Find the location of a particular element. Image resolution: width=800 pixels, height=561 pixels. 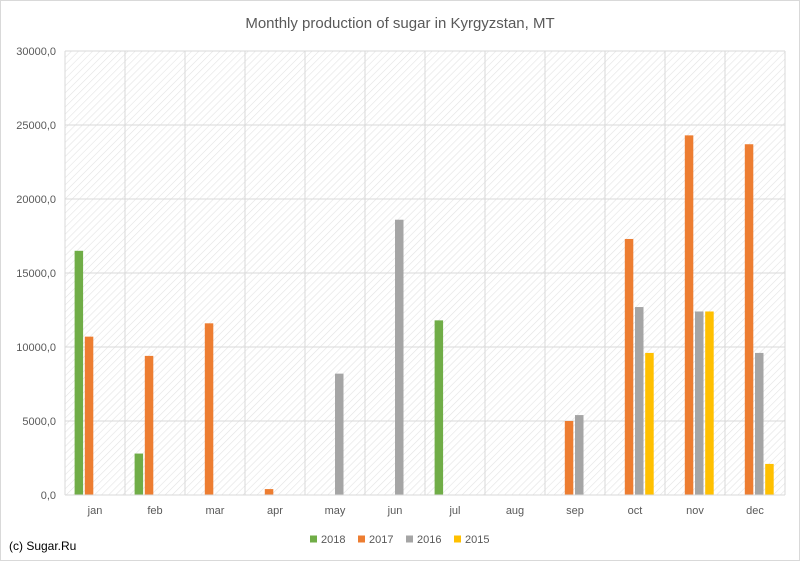

x-tick-label: oct is located at coordinates (635, 511).